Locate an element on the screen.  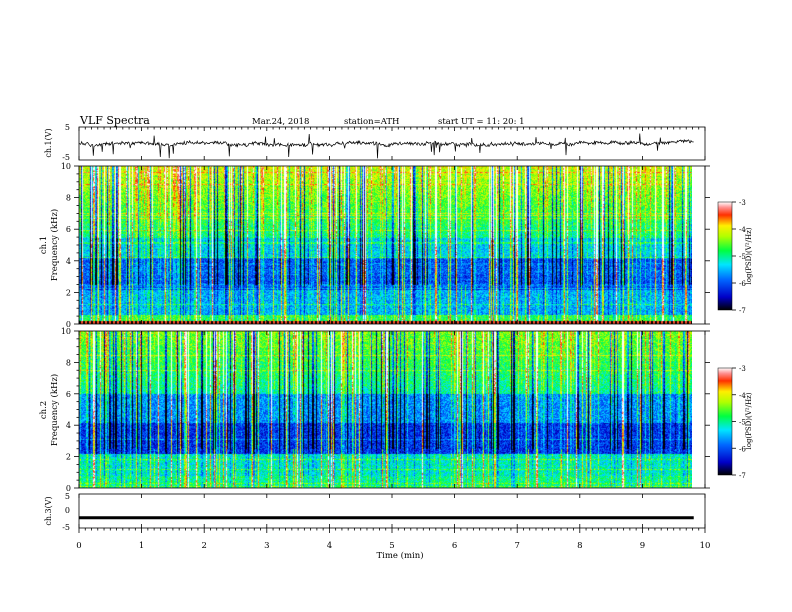
ch1-colorbar-ticks: -3 -4 -5 -6 -7 is located at coordinates (739, 257).